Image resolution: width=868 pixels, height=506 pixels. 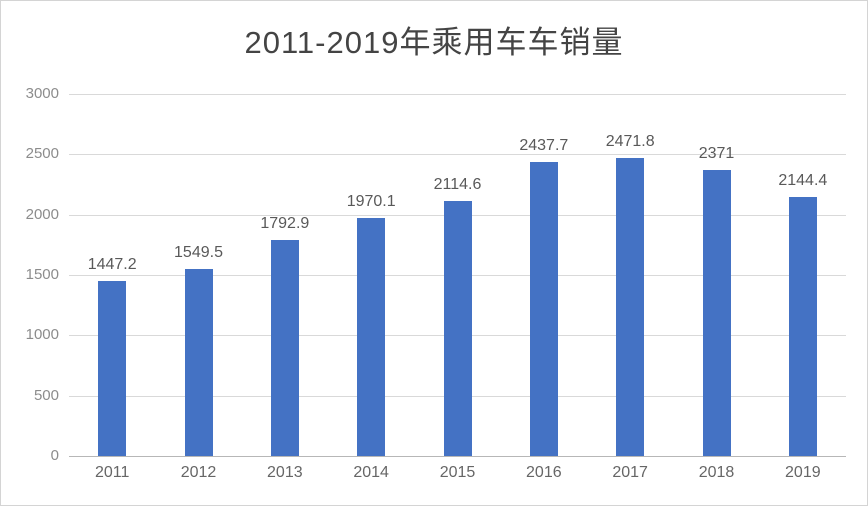 I want to click on y-tick-label-1500: 1500, so click(x=42, y=274).